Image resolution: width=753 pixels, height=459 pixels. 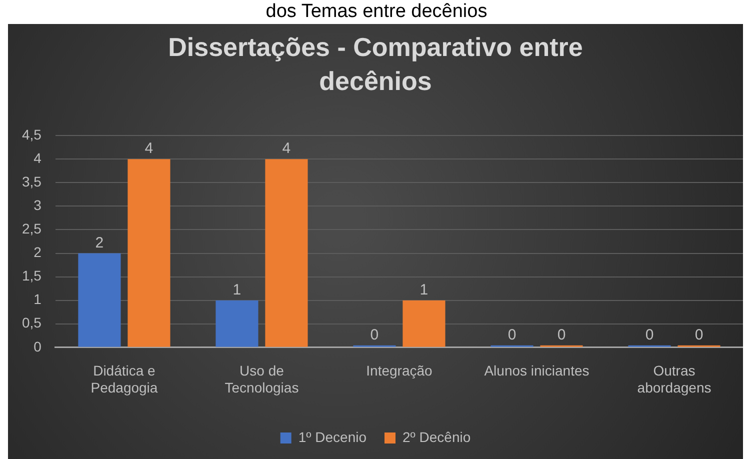 What do you see at coordinates (436, 436) in the screenshot?
I see `legend-label: 2º Decênio` at bounding box center [436, 436].